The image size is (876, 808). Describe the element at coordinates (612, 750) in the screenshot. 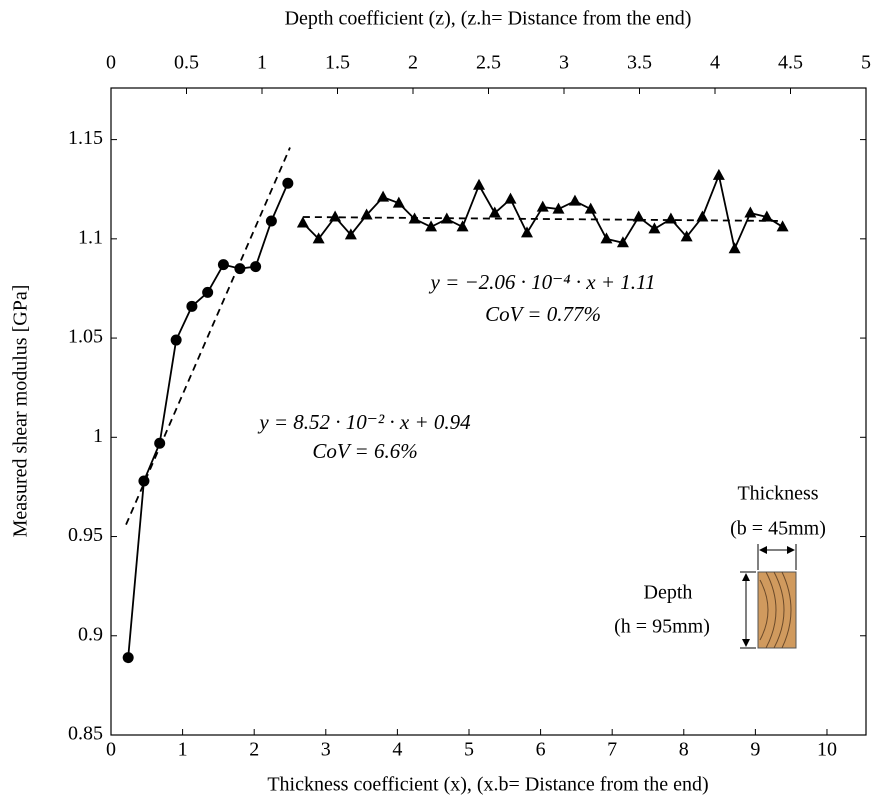

I see `x-tick-label: 7` at that location.